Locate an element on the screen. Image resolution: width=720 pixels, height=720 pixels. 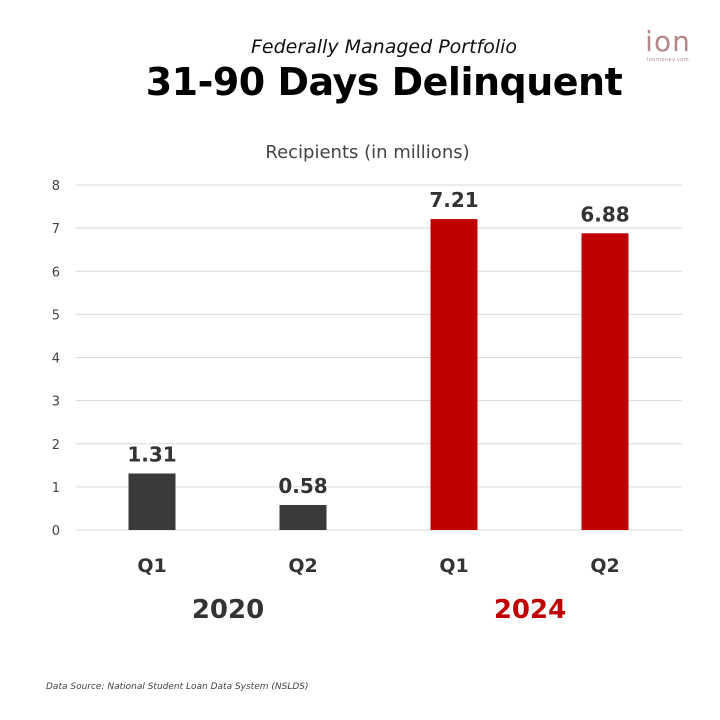
brand-logo: ion ionmoney.com is located at coordinates (668, 44).